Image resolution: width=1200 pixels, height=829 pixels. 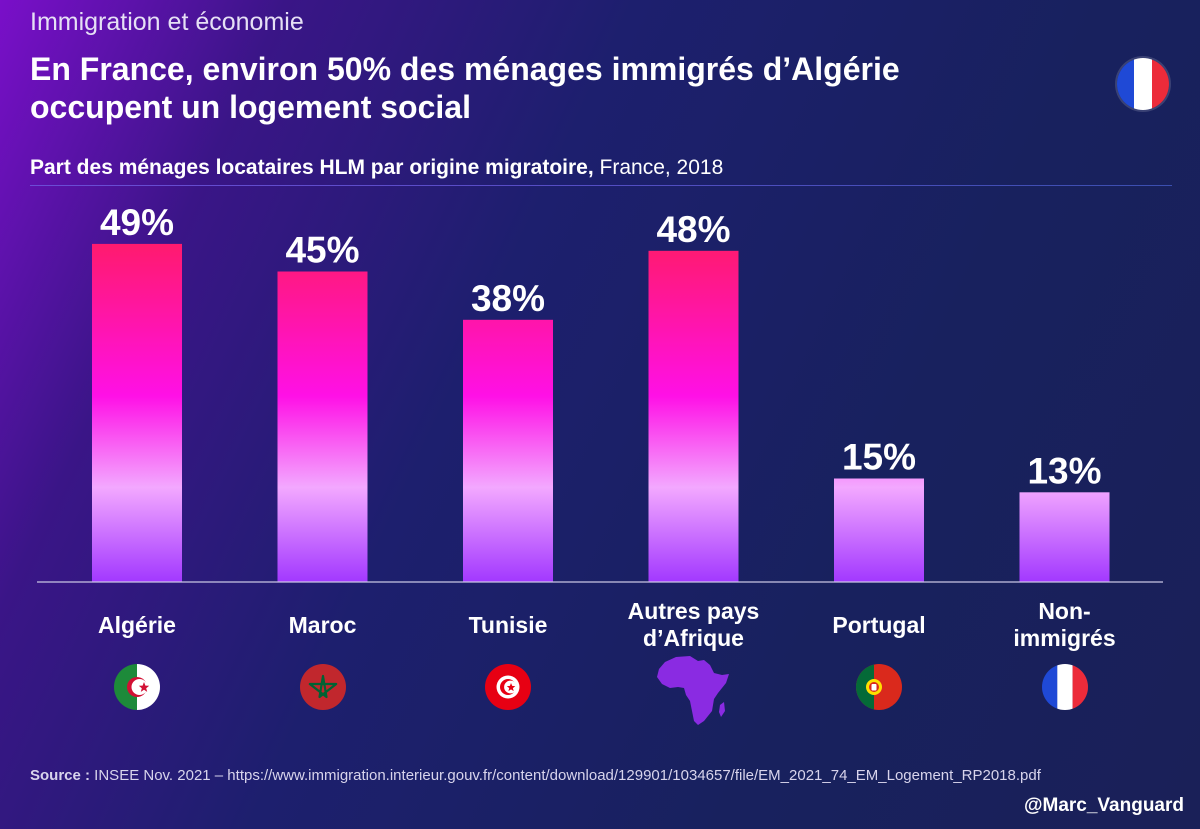 I want to click on category-label-line: Portugal, so click(x=879, y=625).